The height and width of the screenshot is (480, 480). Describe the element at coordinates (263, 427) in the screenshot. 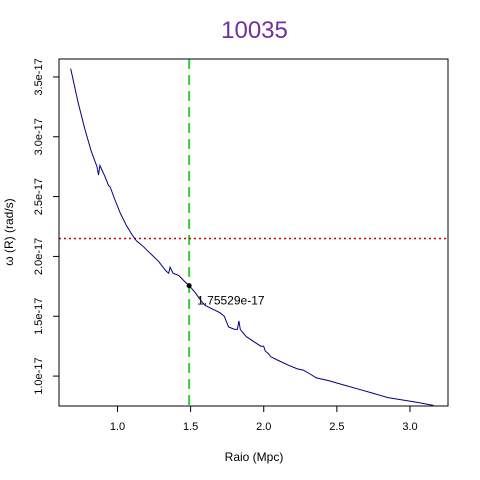

I see `x-tick-label: 2.0` at that location.